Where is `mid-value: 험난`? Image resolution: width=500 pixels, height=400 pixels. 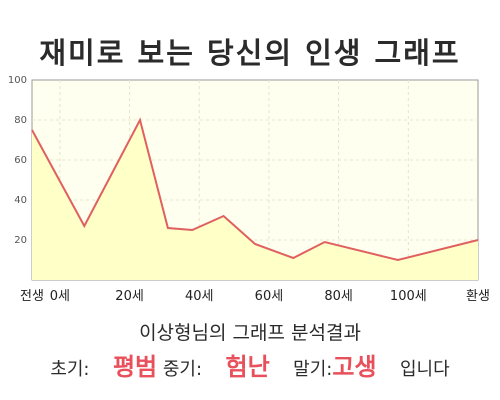 mid-value: 험난 is located at coordinates (247, 367).